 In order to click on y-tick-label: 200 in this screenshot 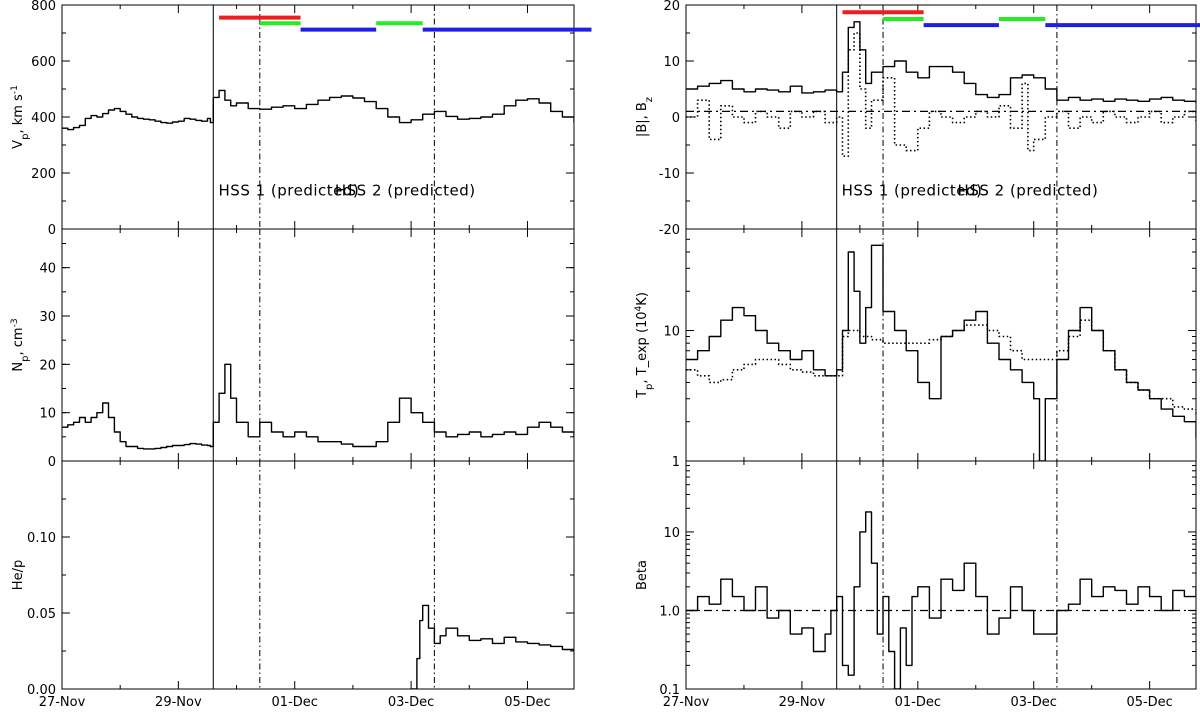, I will do `click(43, 174)`.